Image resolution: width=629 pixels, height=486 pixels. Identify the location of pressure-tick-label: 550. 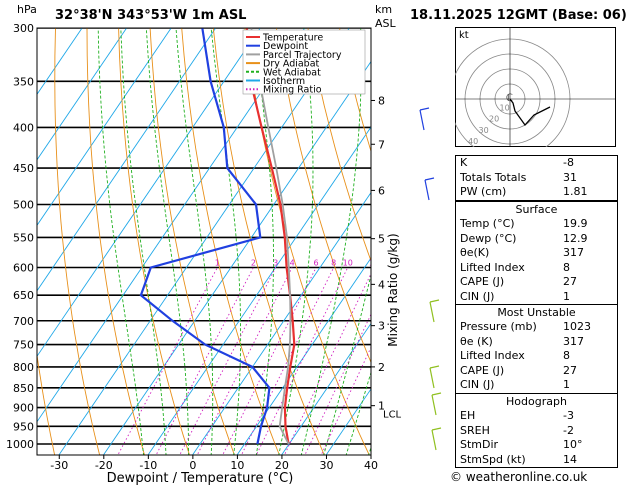
(23, 237).